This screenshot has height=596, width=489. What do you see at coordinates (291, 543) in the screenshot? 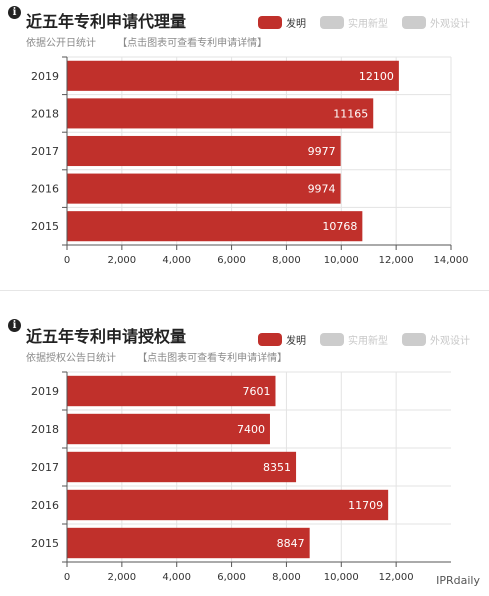
I see `bar-value-label: 8847` at bounding box center [291, 543].